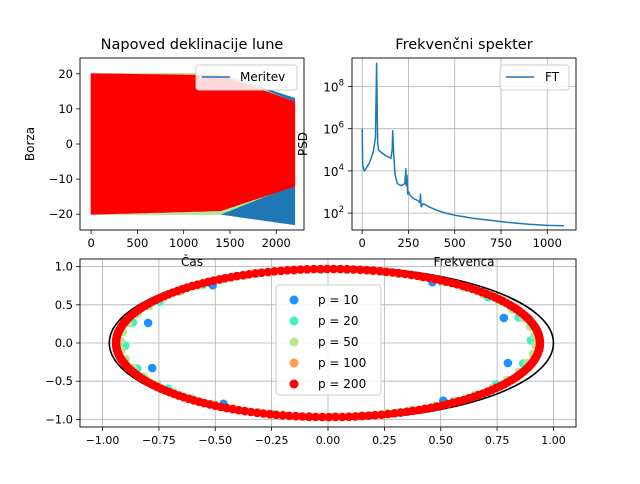 This screenshot has width=640, height=484. I want to click on declination-y-tick-label: −10, so click(61, 179).